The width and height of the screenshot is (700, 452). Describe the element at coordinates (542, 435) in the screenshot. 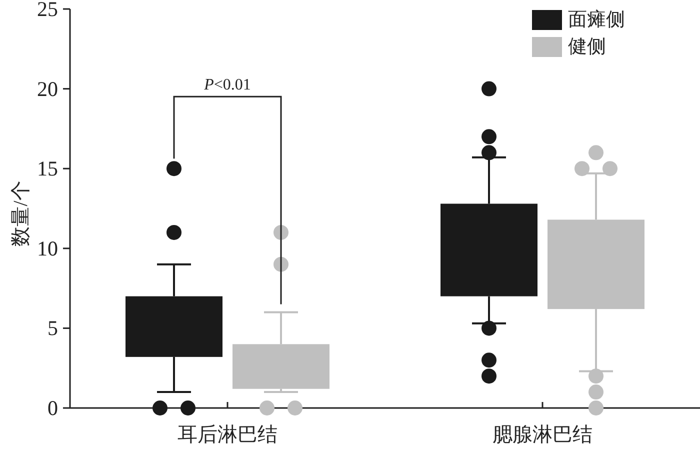

I see `x-tick-label: 腮腺淋巴结` at that location.